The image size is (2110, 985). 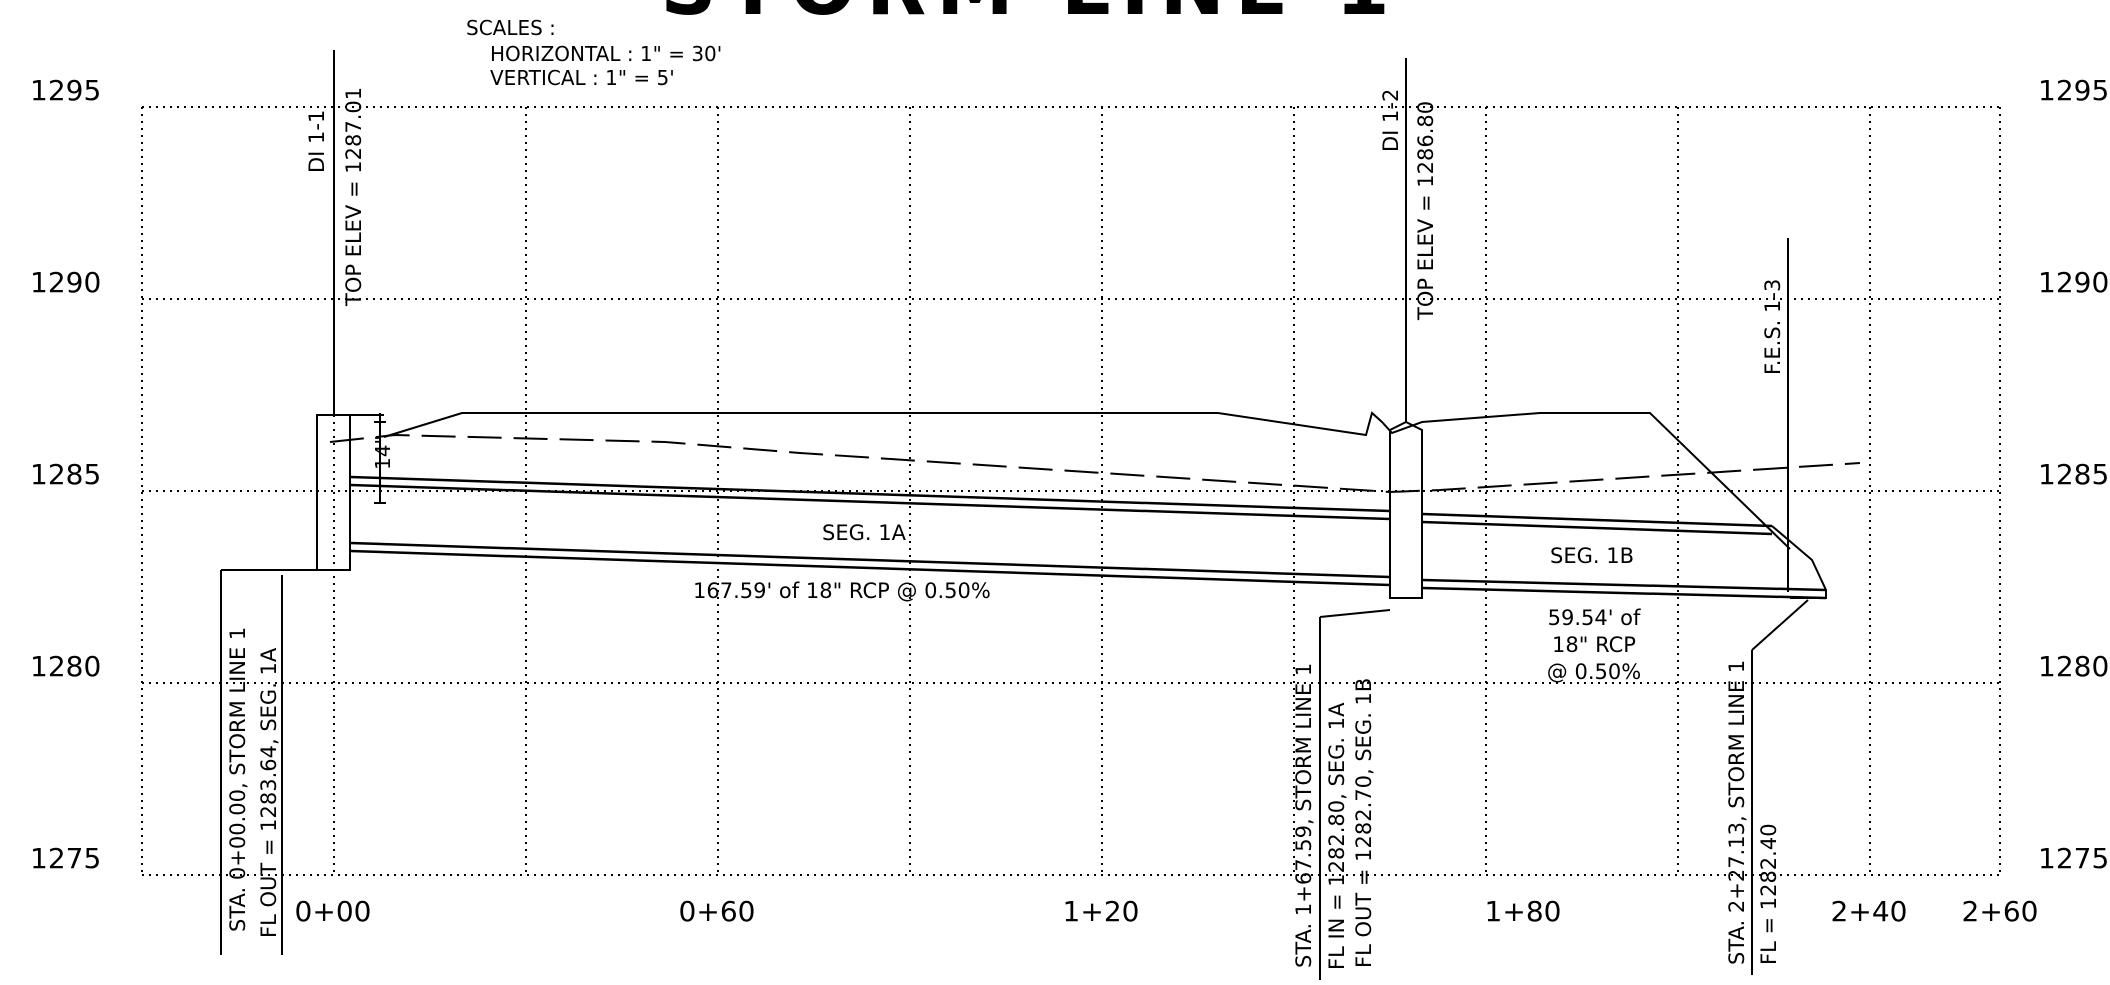 What do you see at coordinates (354, 197) in the screenshot?
I see `di-1-1-top-elev: TOP ELEV = 1287.01` at bounding box center [354, 197].